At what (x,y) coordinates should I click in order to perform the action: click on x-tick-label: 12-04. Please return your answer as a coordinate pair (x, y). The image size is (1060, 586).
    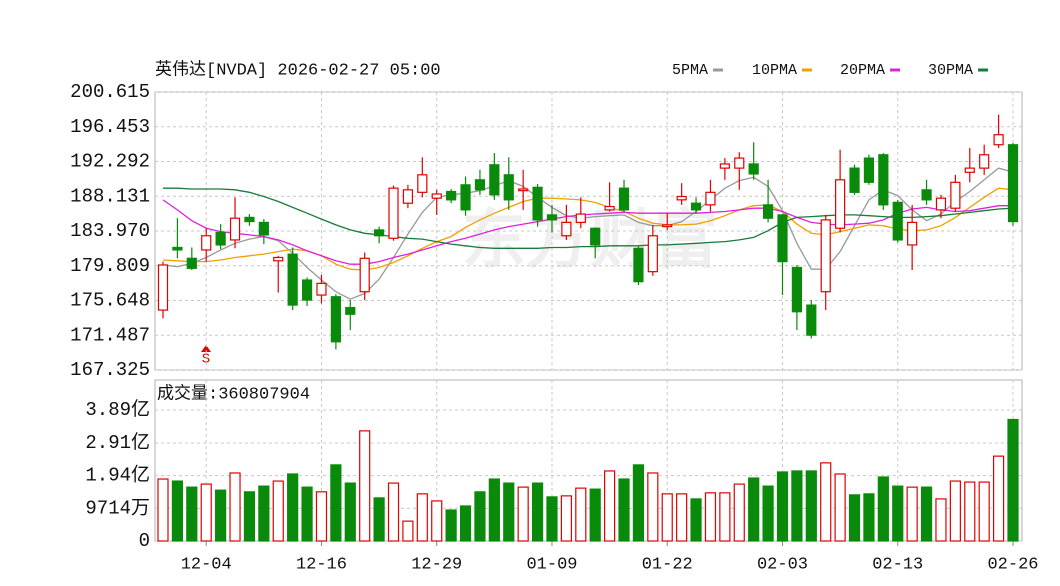
    Looking at the image, I should click on (206, 564).